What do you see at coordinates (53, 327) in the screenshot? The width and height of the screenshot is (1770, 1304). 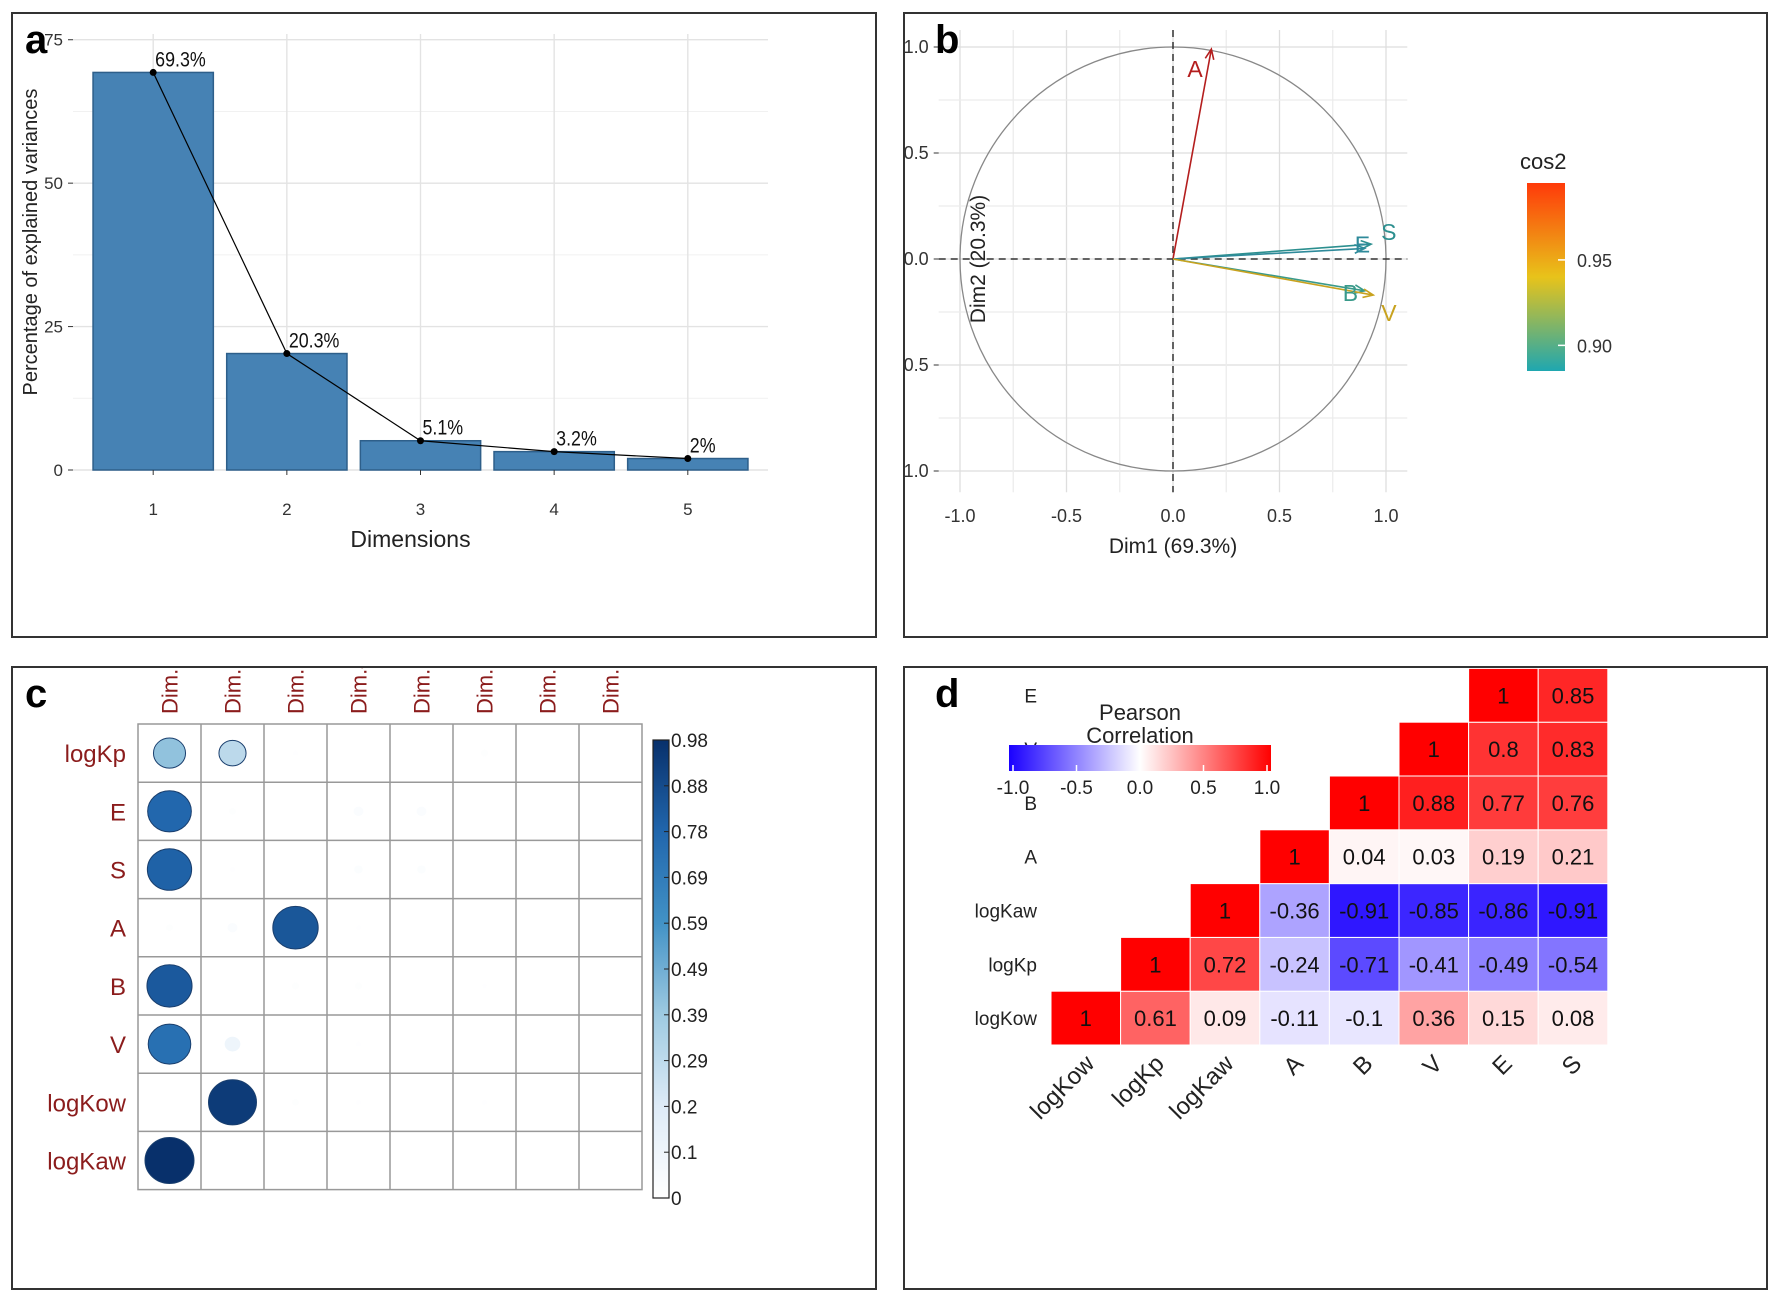 I see `y-tick-label: 25` at bounding box center [53, 327].